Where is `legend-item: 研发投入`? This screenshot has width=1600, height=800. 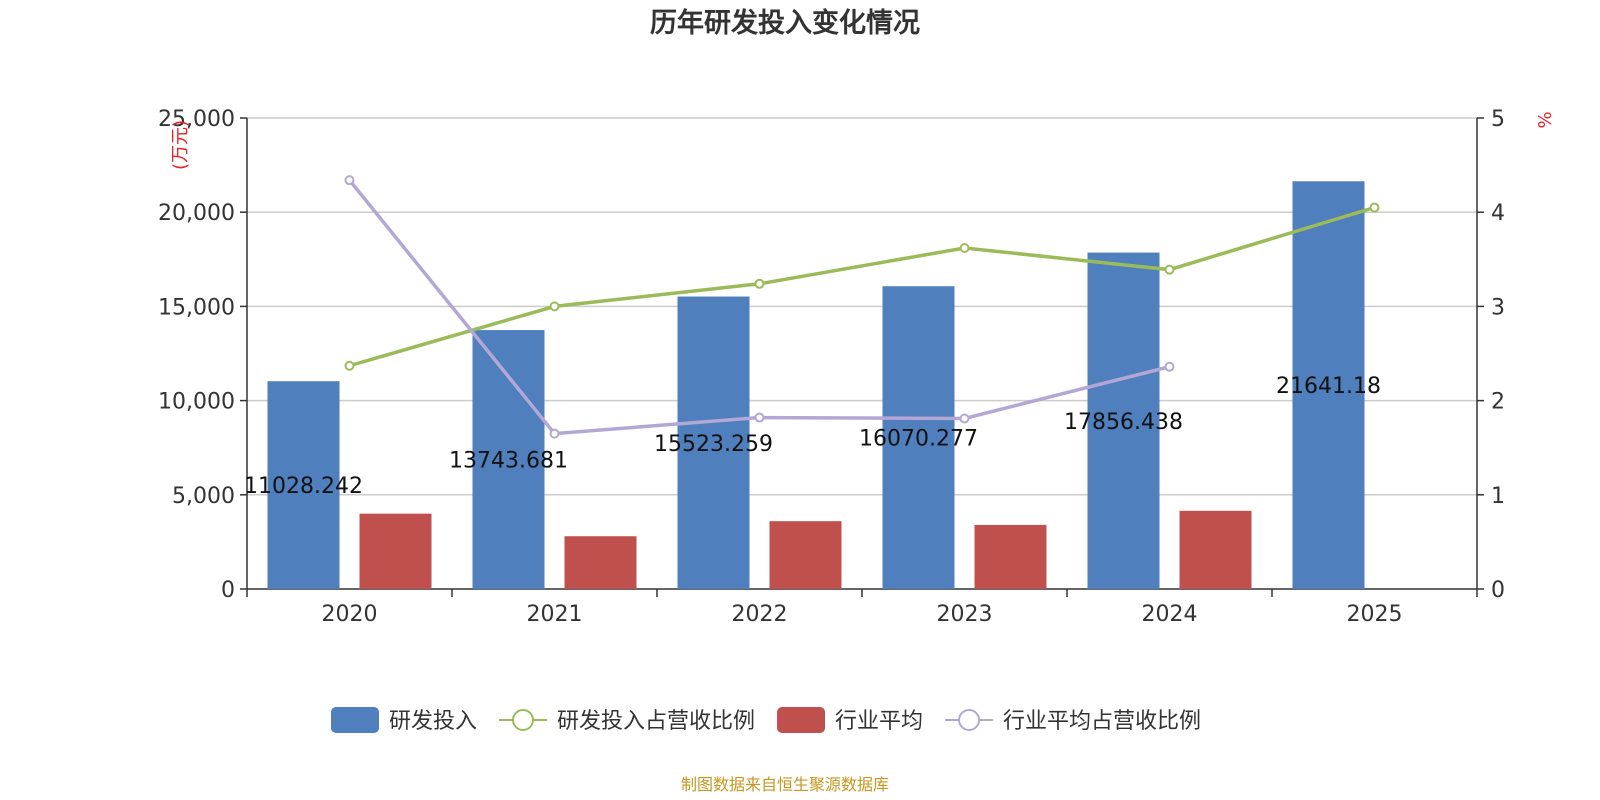
legend-item: 研发投入 is located at coordinates (404, 720).